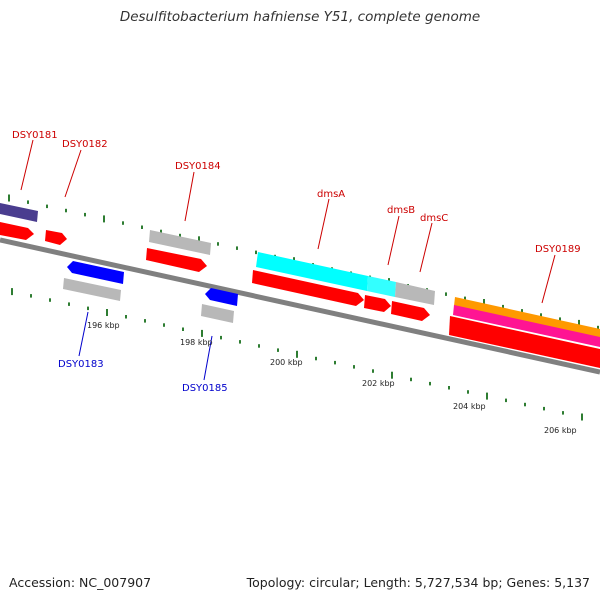 The image size is (600, 600). Describe the element at coordinates (198, 166) in the screenshot. I see `gene-label-dsy0184: DSY0184` at that location.